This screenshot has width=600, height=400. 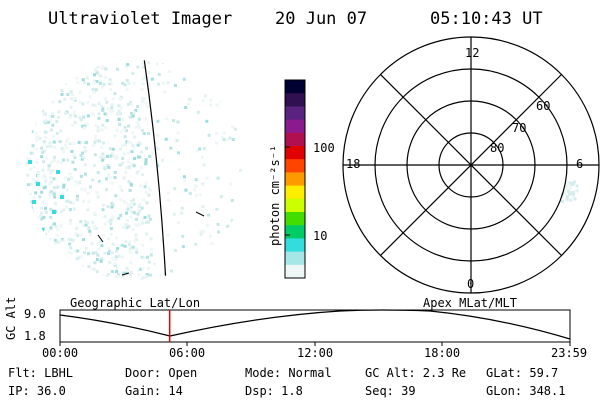 I want to click on terminator-line, so click(x=155, y=170).